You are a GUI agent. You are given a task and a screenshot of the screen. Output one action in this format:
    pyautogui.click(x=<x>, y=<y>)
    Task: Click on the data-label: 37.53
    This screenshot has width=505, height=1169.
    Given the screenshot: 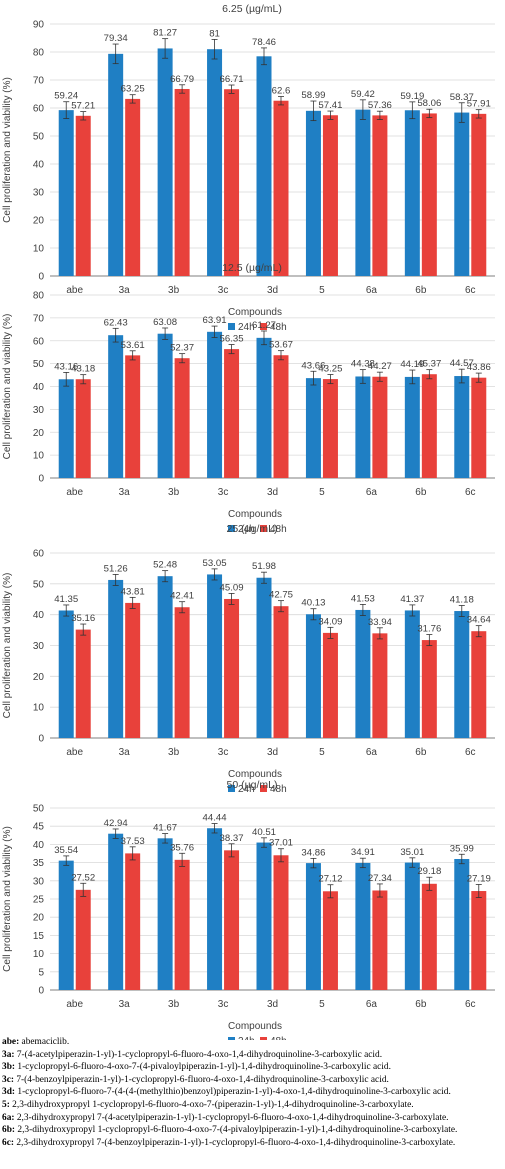 What is the action you would take?
    pyautogui.click(x=133, y=841)
    